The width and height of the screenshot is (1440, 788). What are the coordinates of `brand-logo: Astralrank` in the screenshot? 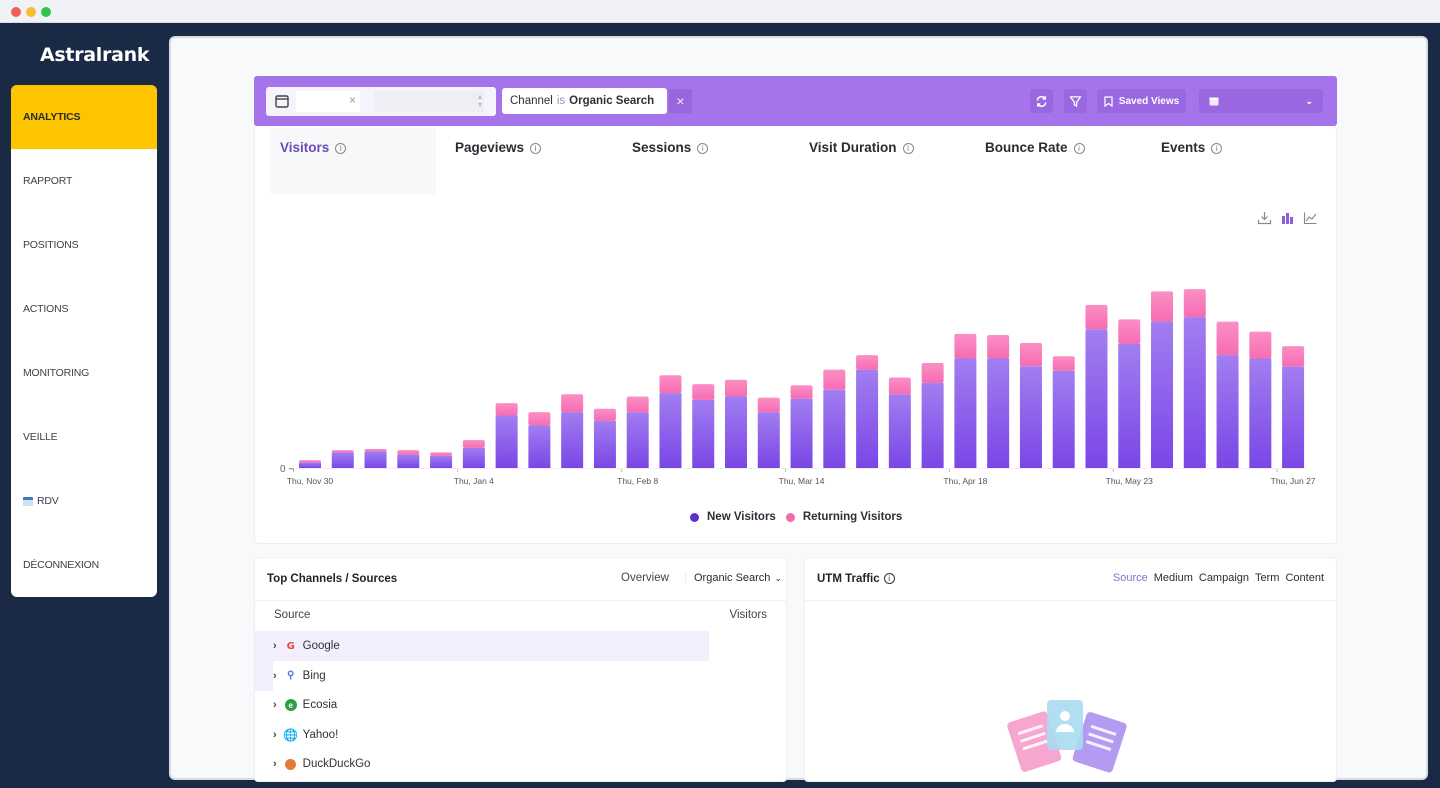 It's located at (95, 55).